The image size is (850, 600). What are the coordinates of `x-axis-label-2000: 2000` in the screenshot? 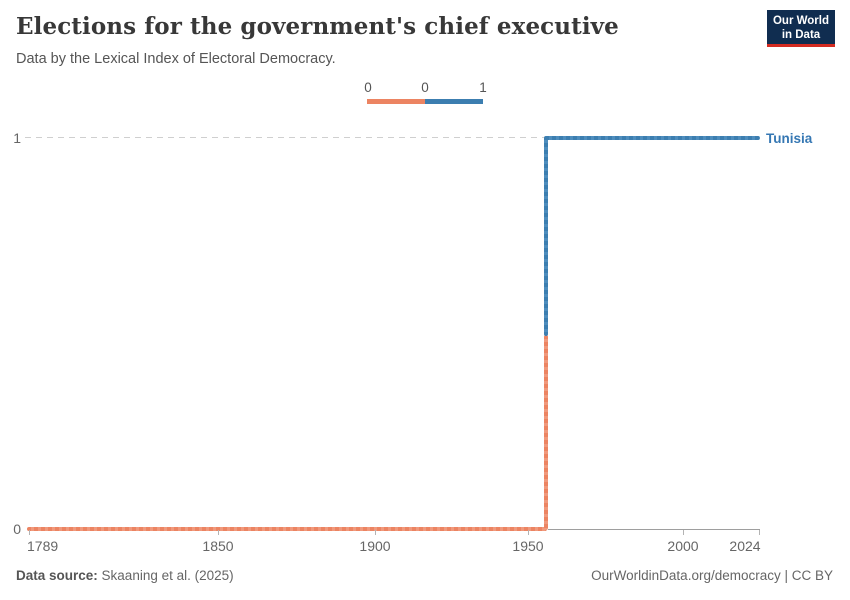 It's located at (683, 546).